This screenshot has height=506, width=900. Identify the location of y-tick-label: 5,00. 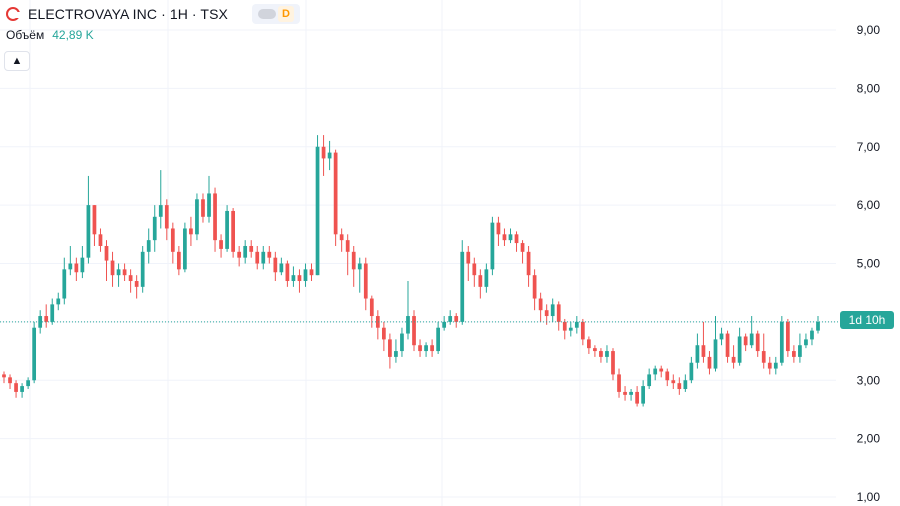
(869, 264).